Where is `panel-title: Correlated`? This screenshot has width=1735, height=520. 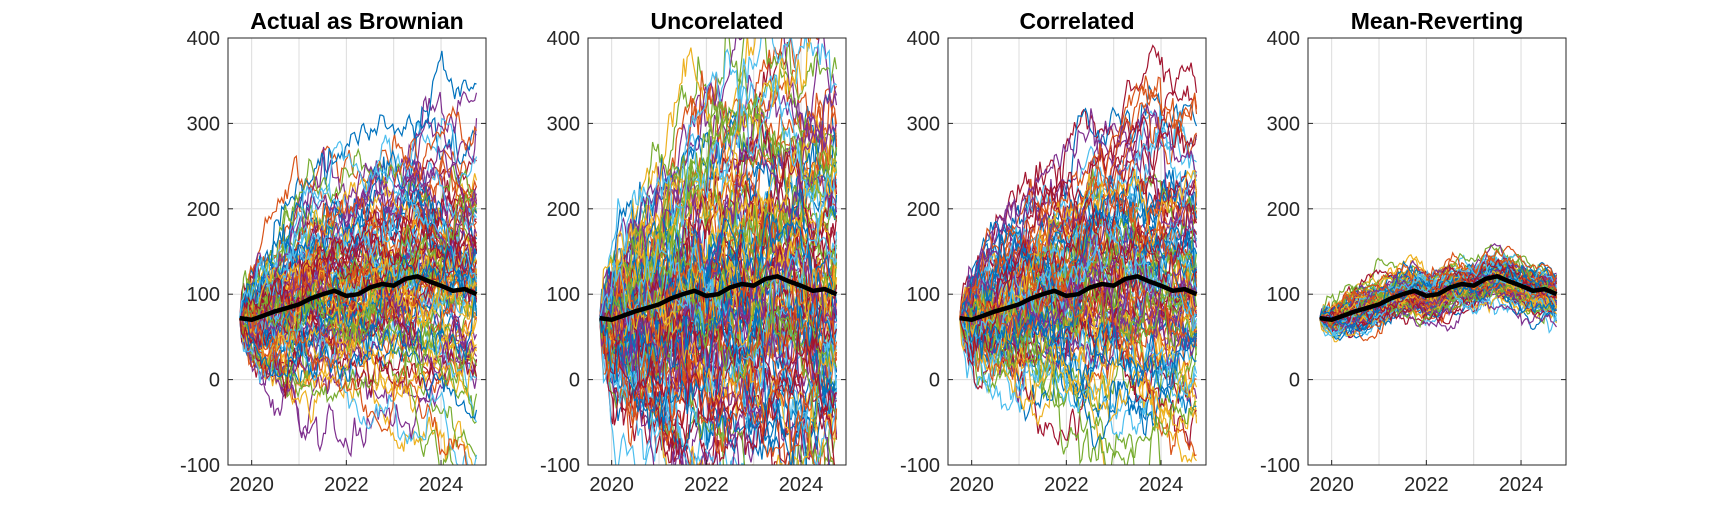 panel-title: Correlated is located at coordinates (1076, 21).